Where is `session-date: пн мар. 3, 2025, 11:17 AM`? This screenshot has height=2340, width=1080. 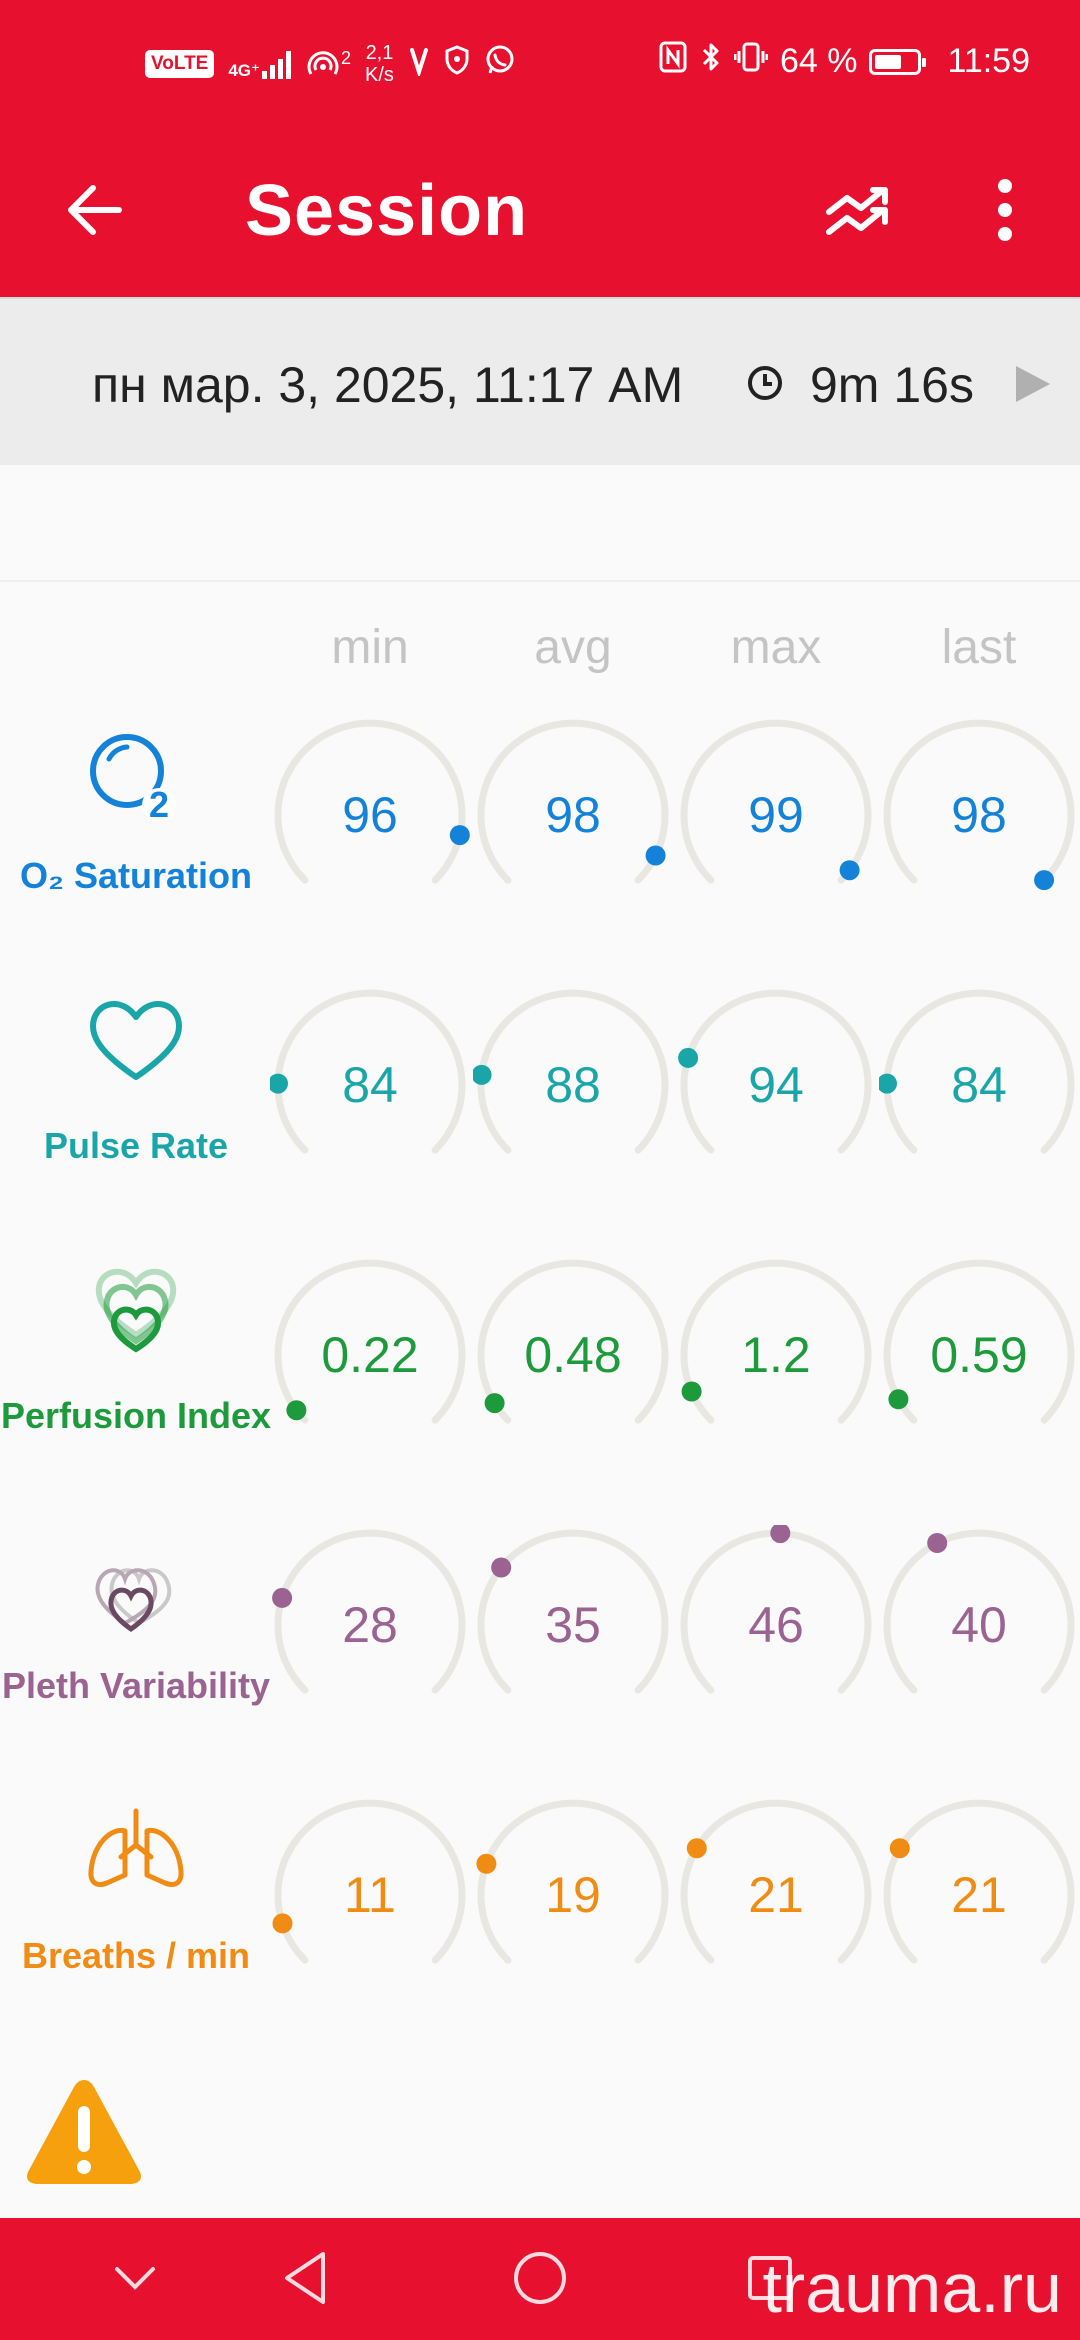 session-date: пн мар. 3, 2025, 11:17 AM is located at coordinates (388, 385).